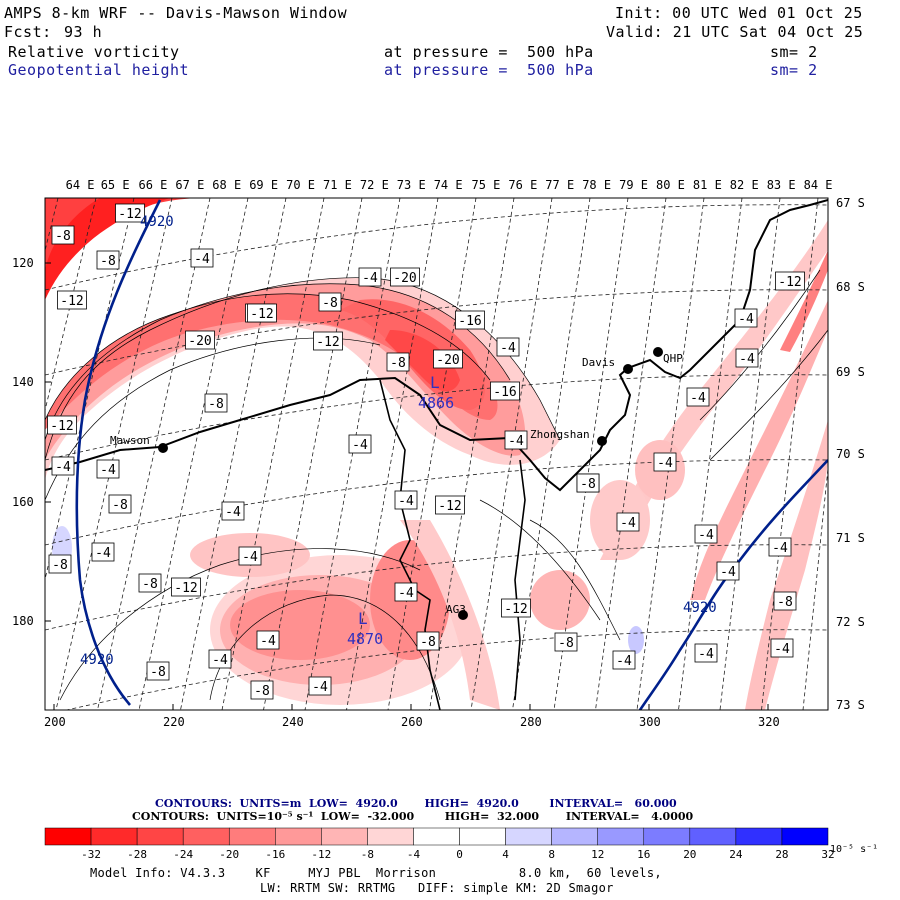  I want to click on lat-label: 70 S, so click(850, 454).